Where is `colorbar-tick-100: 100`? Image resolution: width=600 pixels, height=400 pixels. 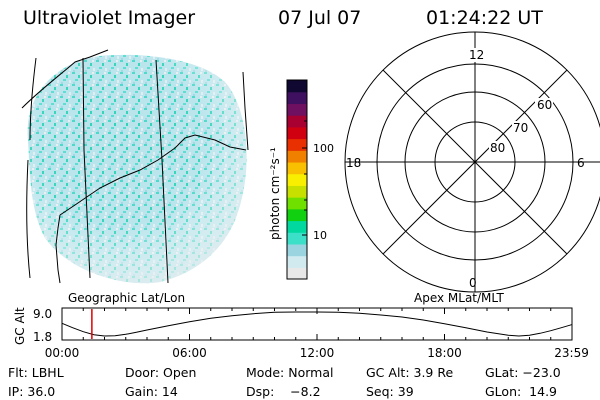 colorbar-tick-100: 100 is located at coordinates (323, 148).